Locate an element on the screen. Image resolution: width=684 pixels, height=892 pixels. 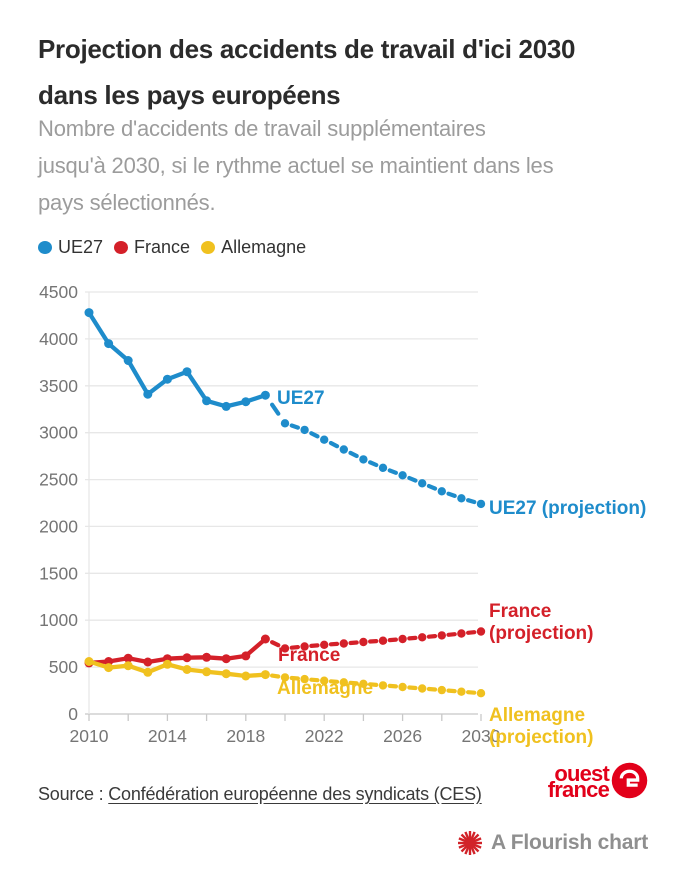
france-actual-point-2019 is located at coordinates (265, 639).